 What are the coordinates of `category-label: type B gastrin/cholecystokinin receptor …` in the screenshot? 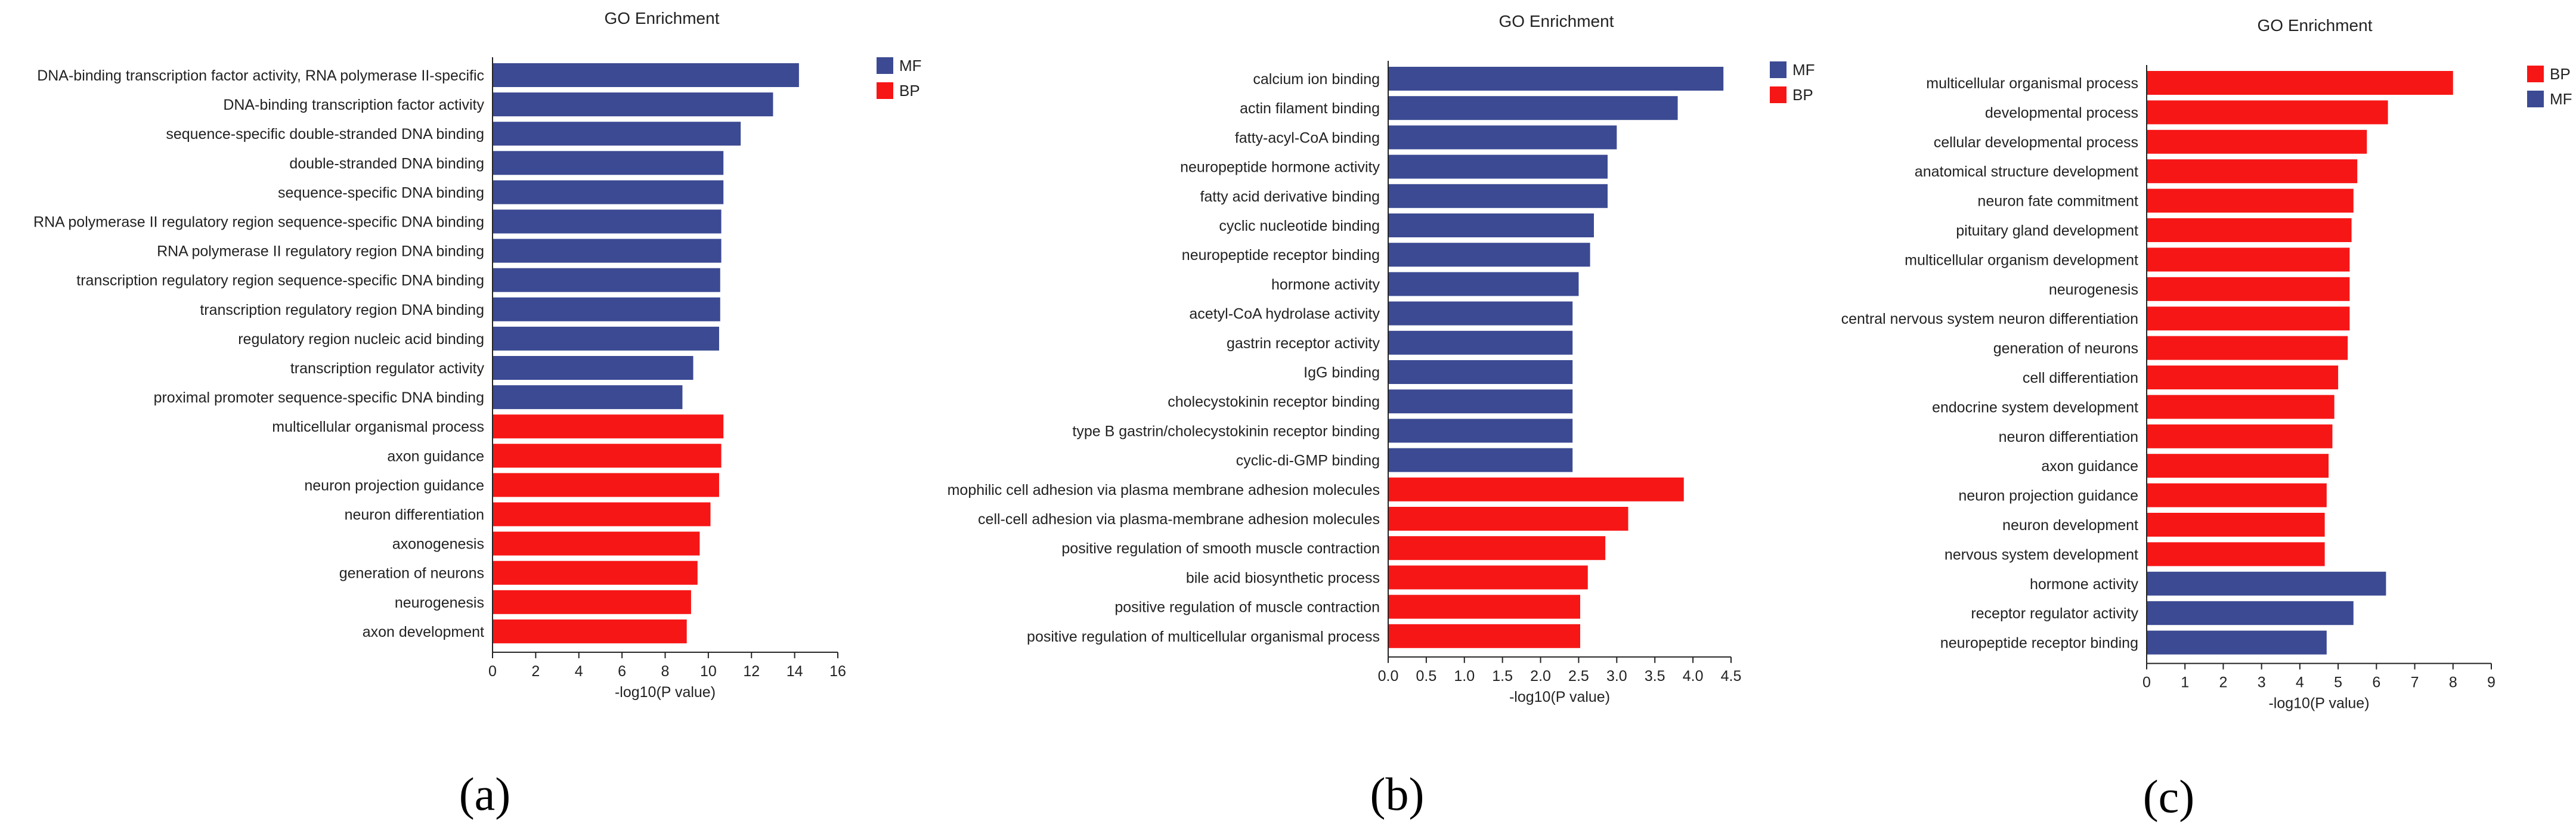 It's located at (1226, 431).